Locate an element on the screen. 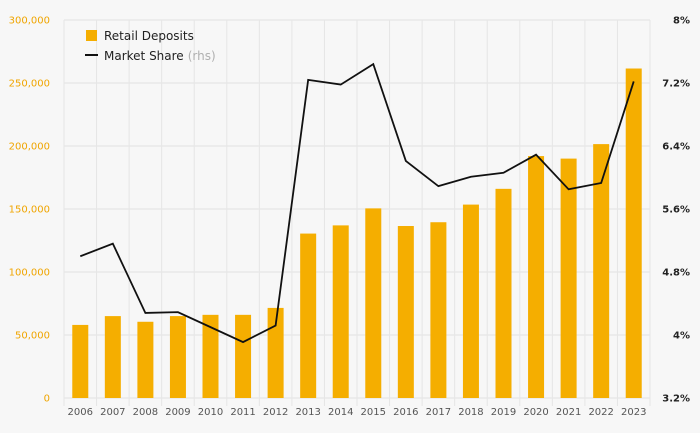  x-tick-label: 2016 is located at coordinates (405, 412).